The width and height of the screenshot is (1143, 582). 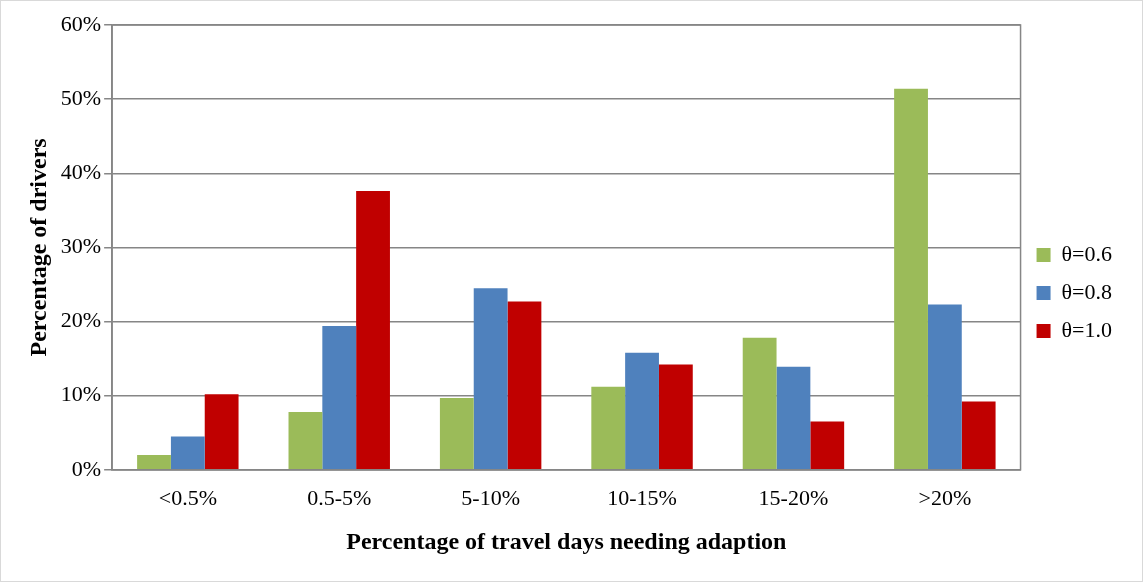 What do you see at coordinates (566, 540) in the screenshot?
I see `x-axis-title: Percentage of travel days needing adaption` at bounding box center [566, 540].